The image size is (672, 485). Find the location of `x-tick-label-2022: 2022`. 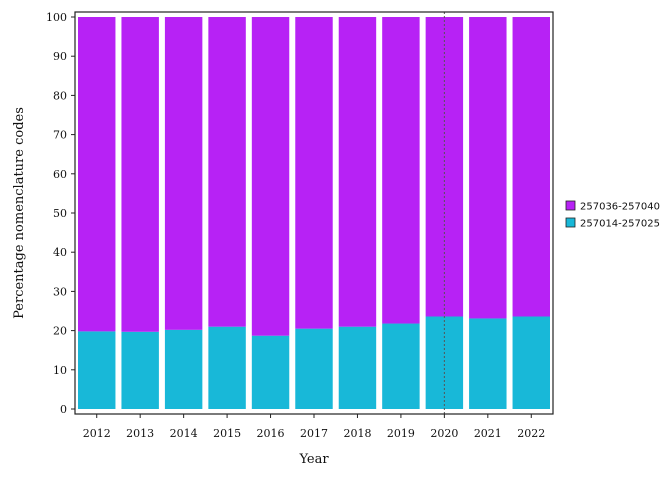

x-tick-label-2022: 2022 is located at coordinates (531, 433).